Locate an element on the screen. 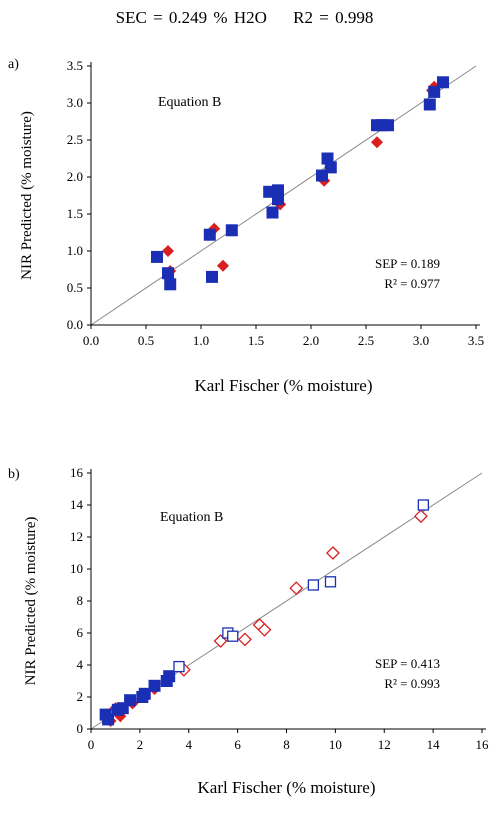 This screenshot has height=816, width=489. y-tick-label: 2 is located at coordinates (80, 696).